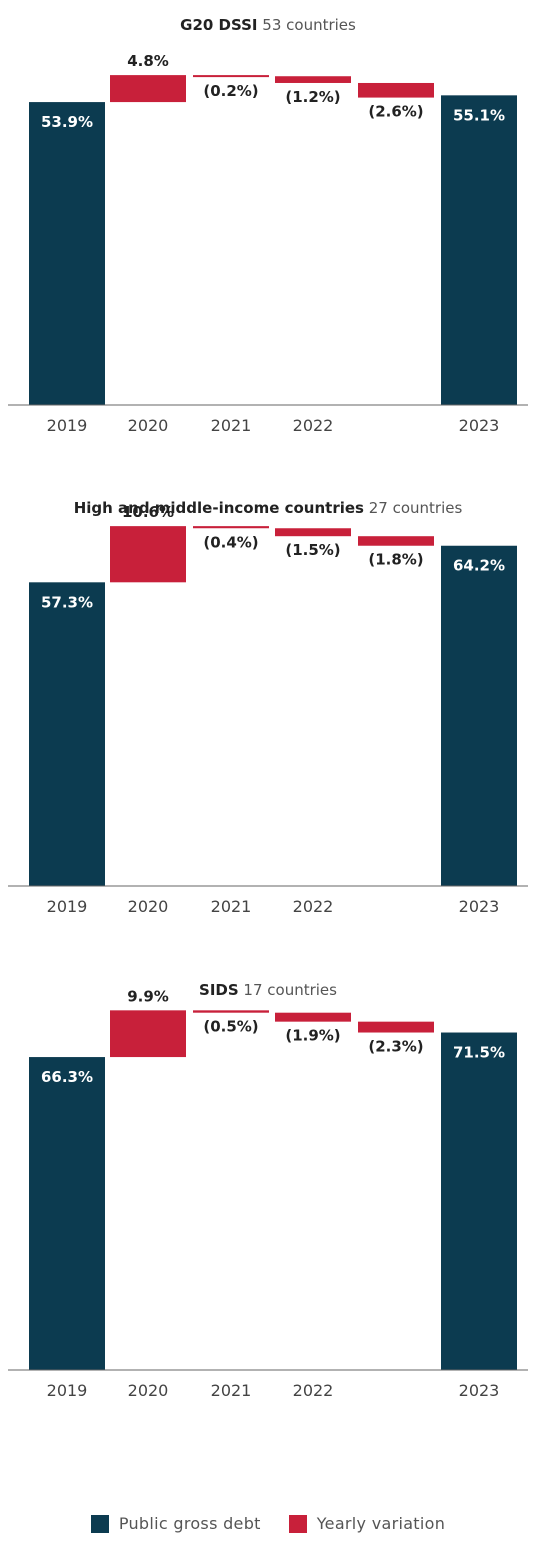  Describe the element at coordinates (297, 1523) in the screenshot. I see `legend-swatch-variation` at that location.